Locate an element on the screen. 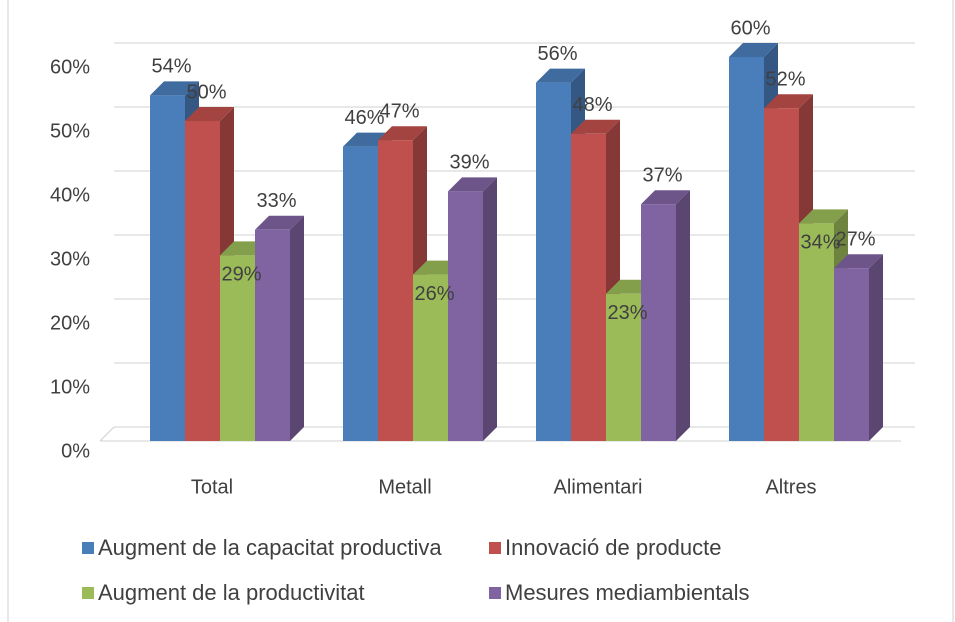 Image resolution: width=955 pixels, height=622 pixels. legend-label: Augment de la productivitat is located at coordinates (231, 592).